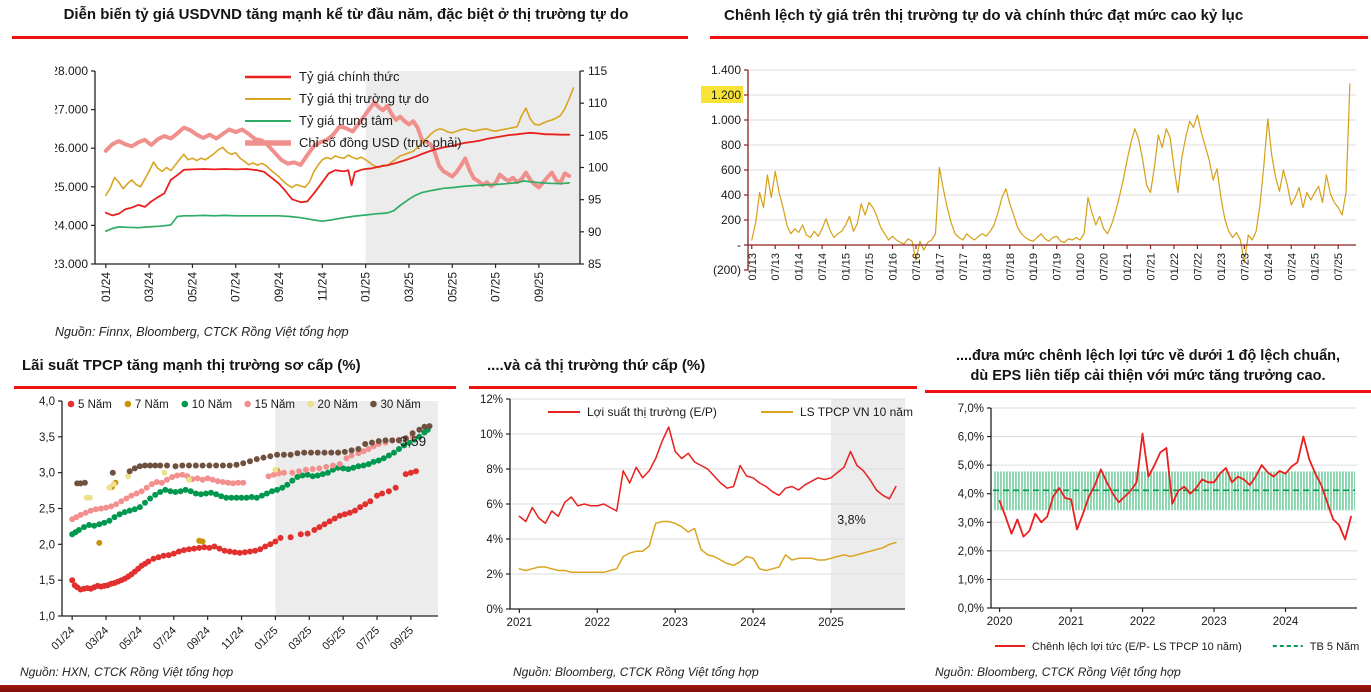 This screenshot has height=692, width=1371. What do you see at coordinates (971, 580) in the screenshot?
I see `svg-text: 1,0%` at bounding box center [971, 580].